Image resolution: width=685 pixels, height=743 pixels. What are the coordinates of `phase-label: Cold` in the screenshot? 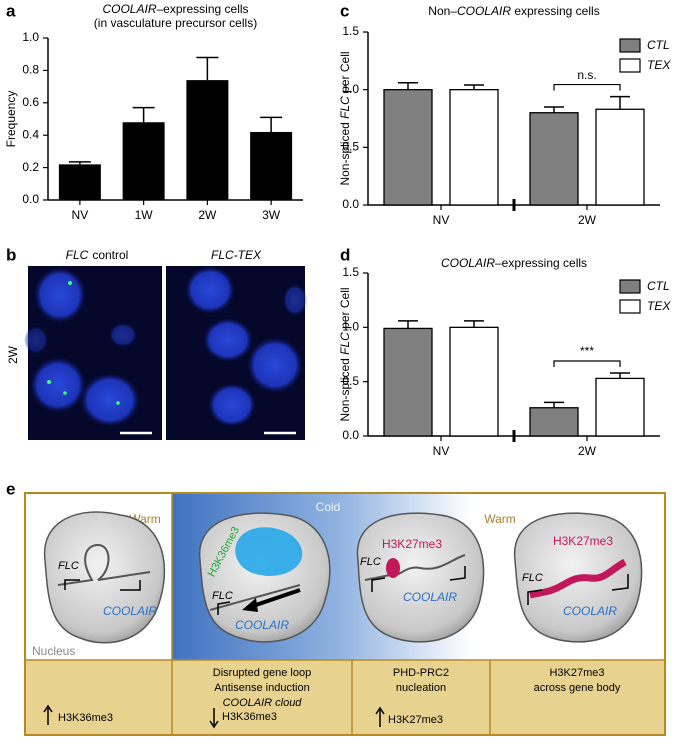 It's located at (328, 507).